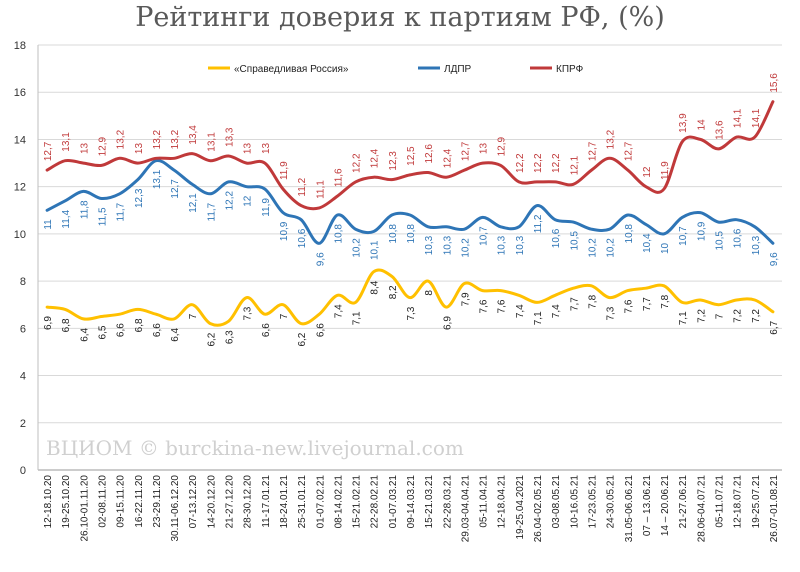 This screenshot has height=572, width=800. Describe the element at coordinates (570, 69) in the screenshot. I see `legend-label: КПРФ` at that location.